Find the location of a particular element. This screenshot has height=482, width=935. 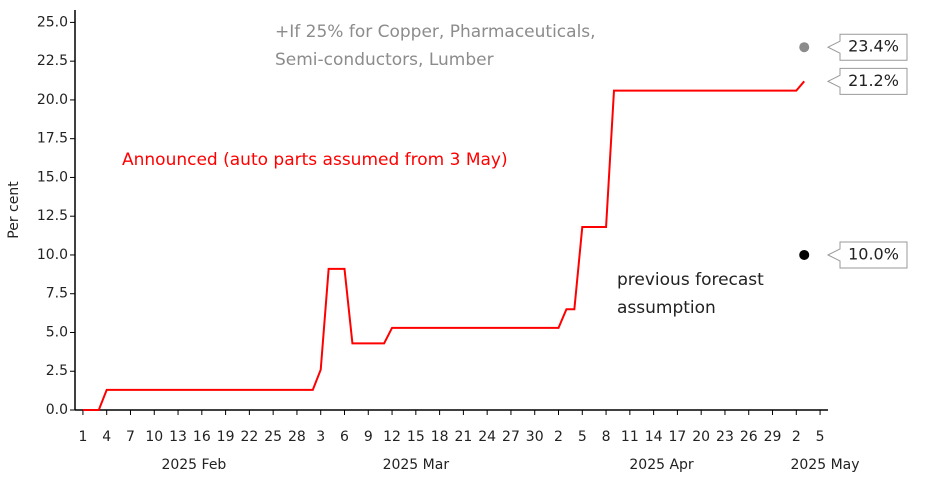

y-tick-label: 7.5 is located at coordinates (57, 294).